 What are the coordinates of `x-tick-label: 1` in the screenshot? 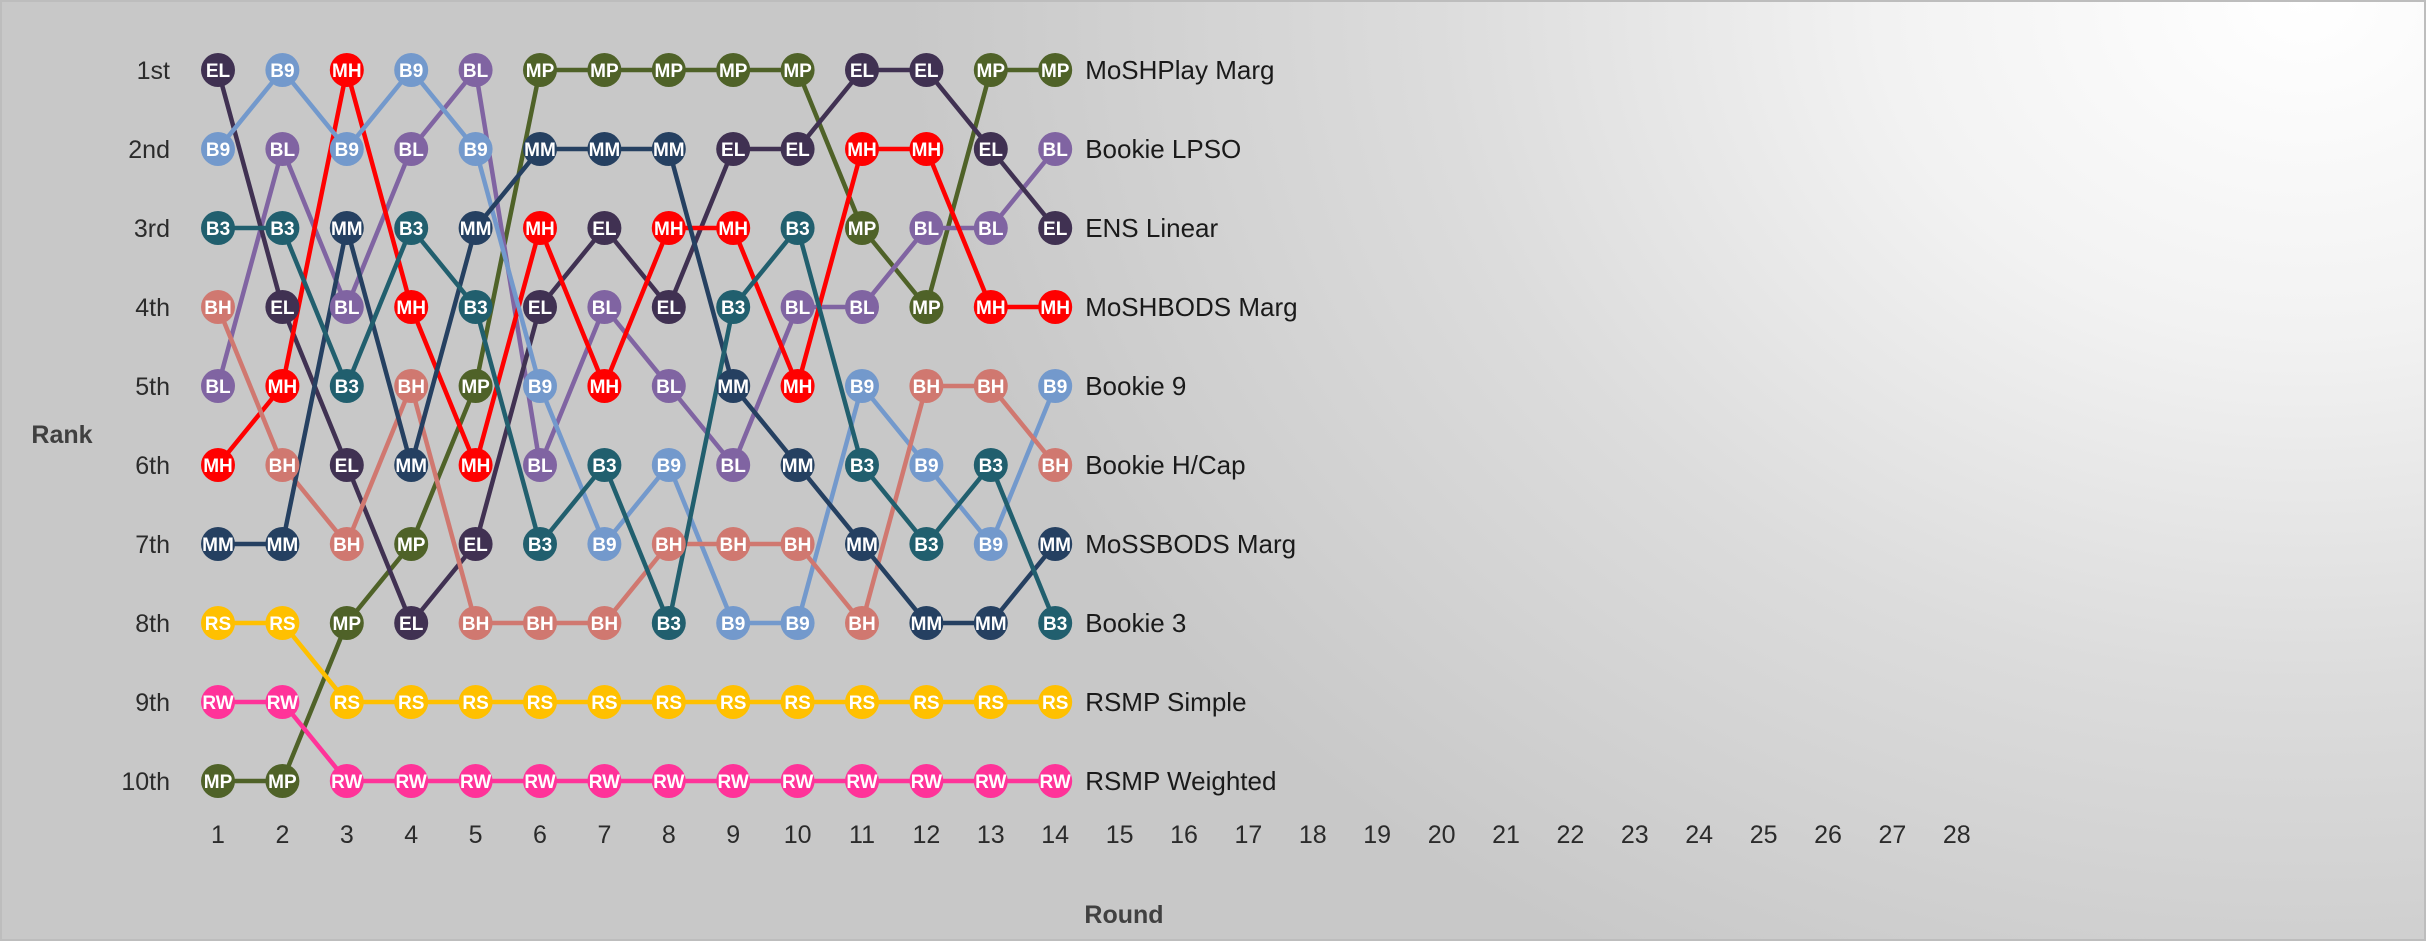 It's located at (218, 835).